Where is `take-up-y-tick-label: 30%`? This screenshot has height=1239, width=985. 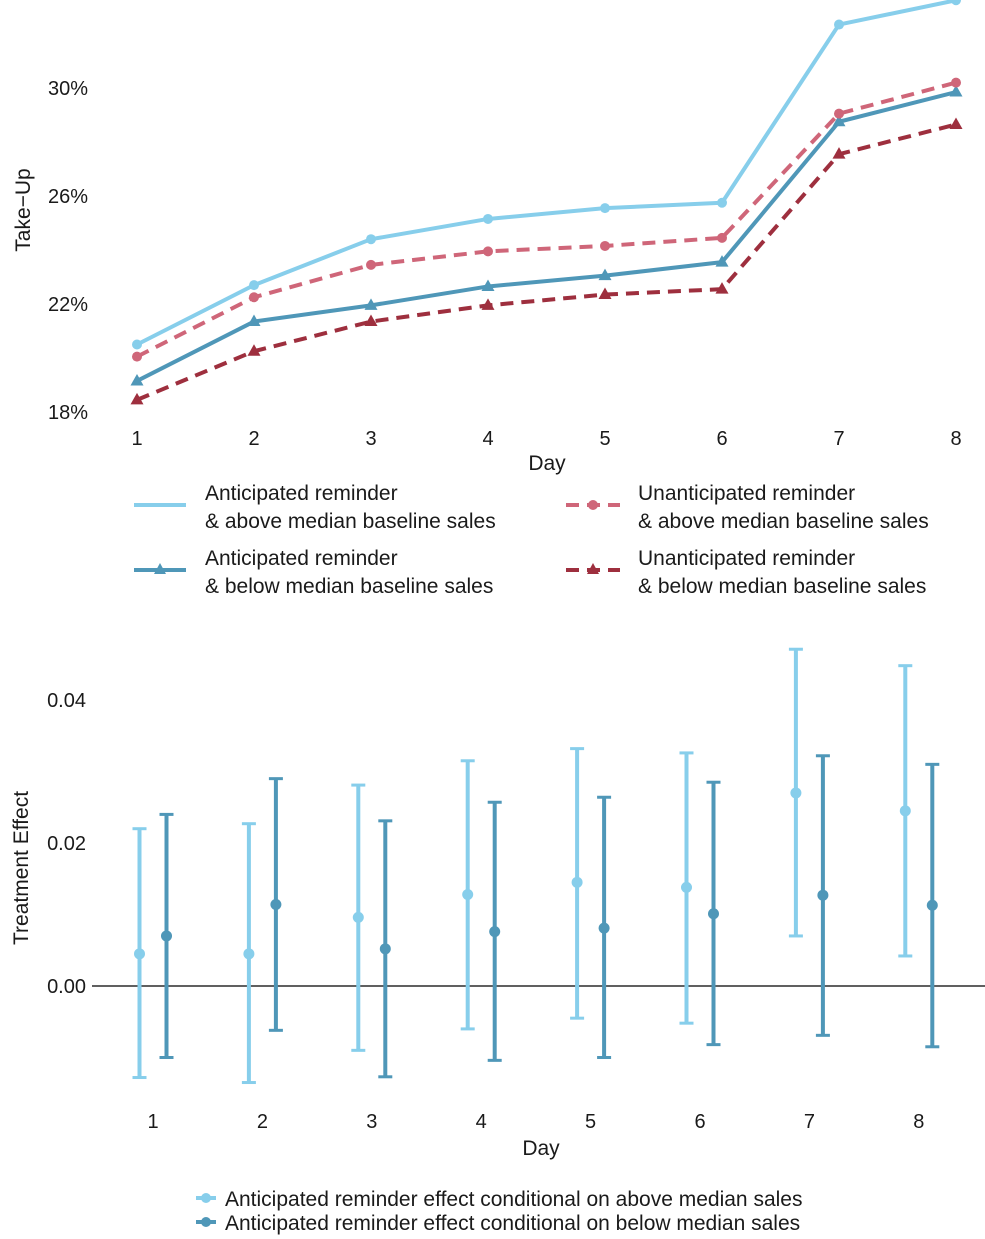 take-up-y-tick-label: 30% is located at coordinates (68, 89).